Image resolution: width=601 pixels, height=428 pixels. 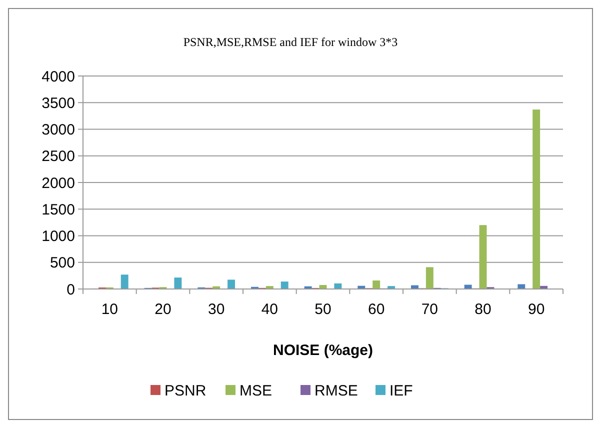 I want to click on x-tick-label: 20, so click(x=163, y=309).